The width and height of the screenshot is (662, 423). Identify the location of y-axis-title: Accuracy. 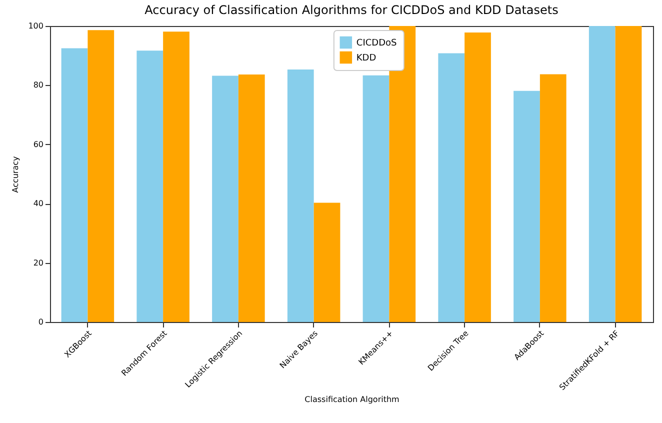
(15, 174).